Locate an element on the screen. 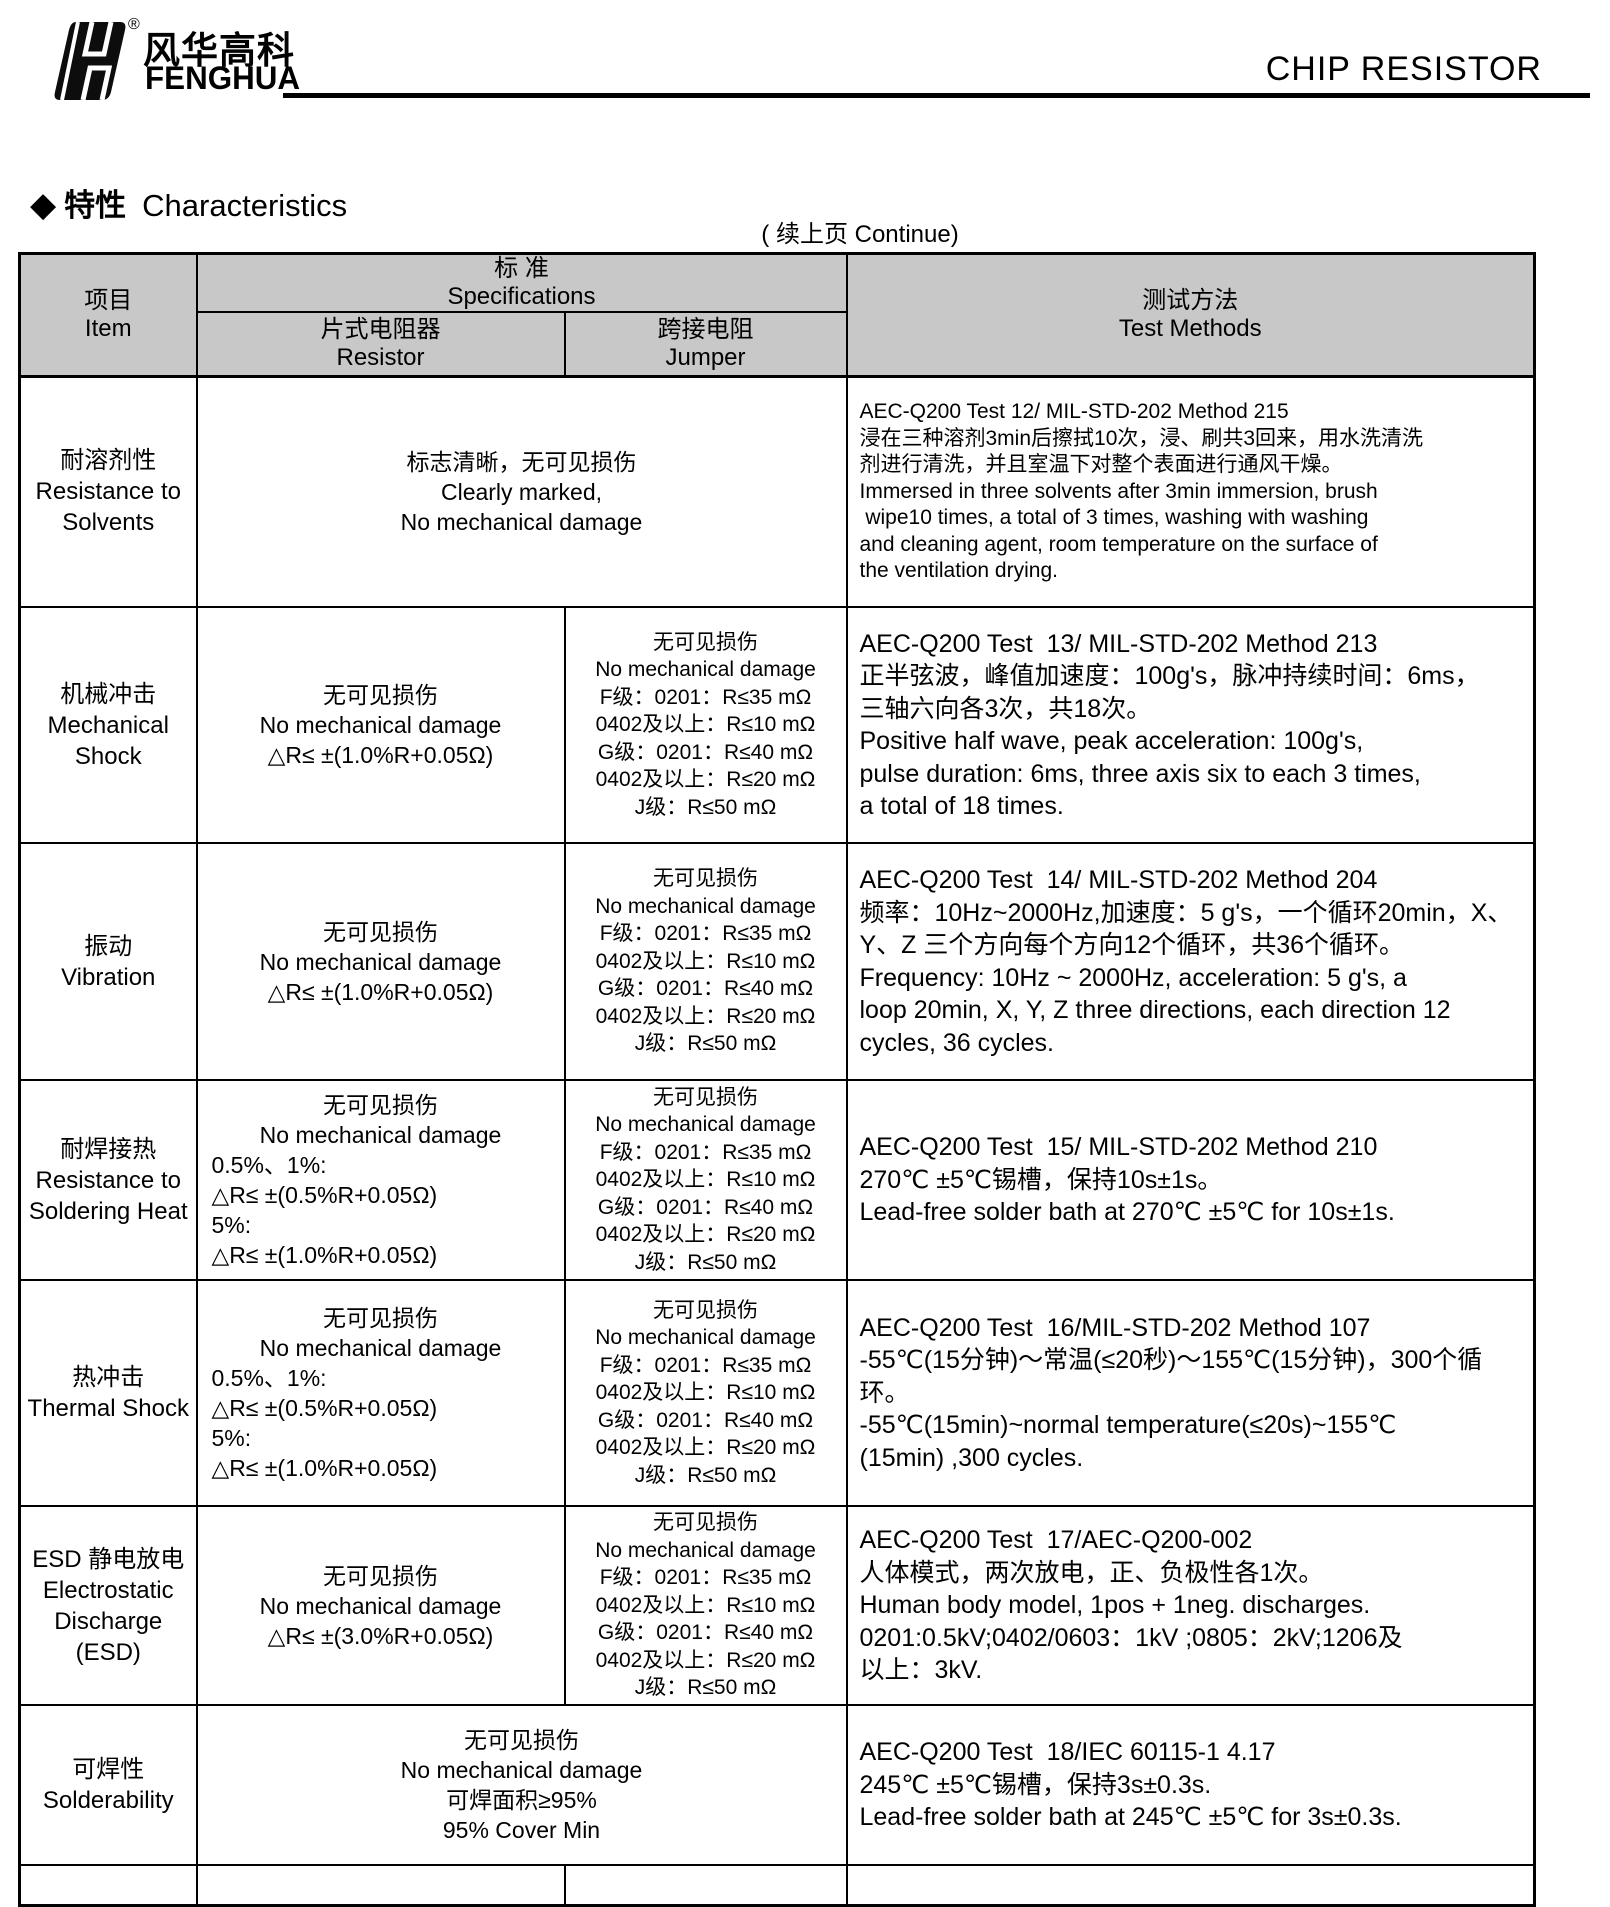 The height and width of the screenshot is (1907, 1610). item-label-line: Vibration is located at coordinates (108, 977).